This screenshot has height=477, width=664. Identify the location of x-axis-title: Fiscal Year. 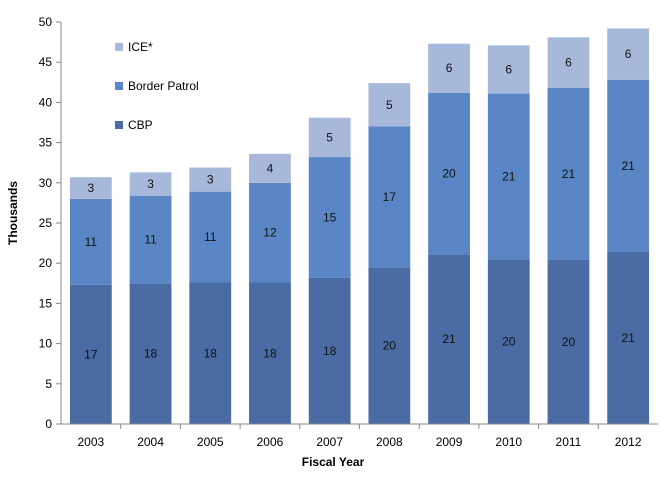
(333, 462).